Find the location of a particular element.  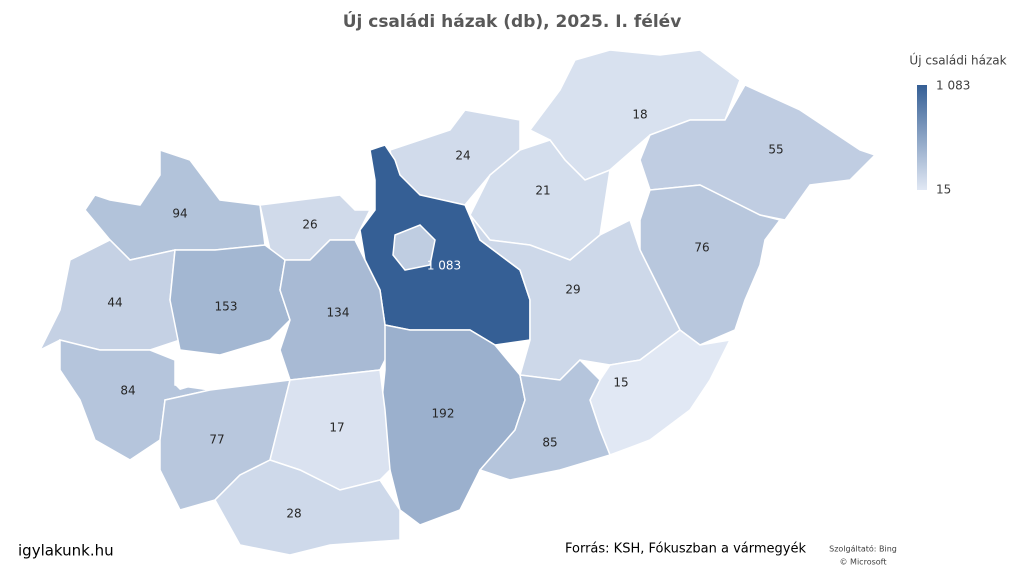

region-label: 77 is located at coordinates (216, 440).